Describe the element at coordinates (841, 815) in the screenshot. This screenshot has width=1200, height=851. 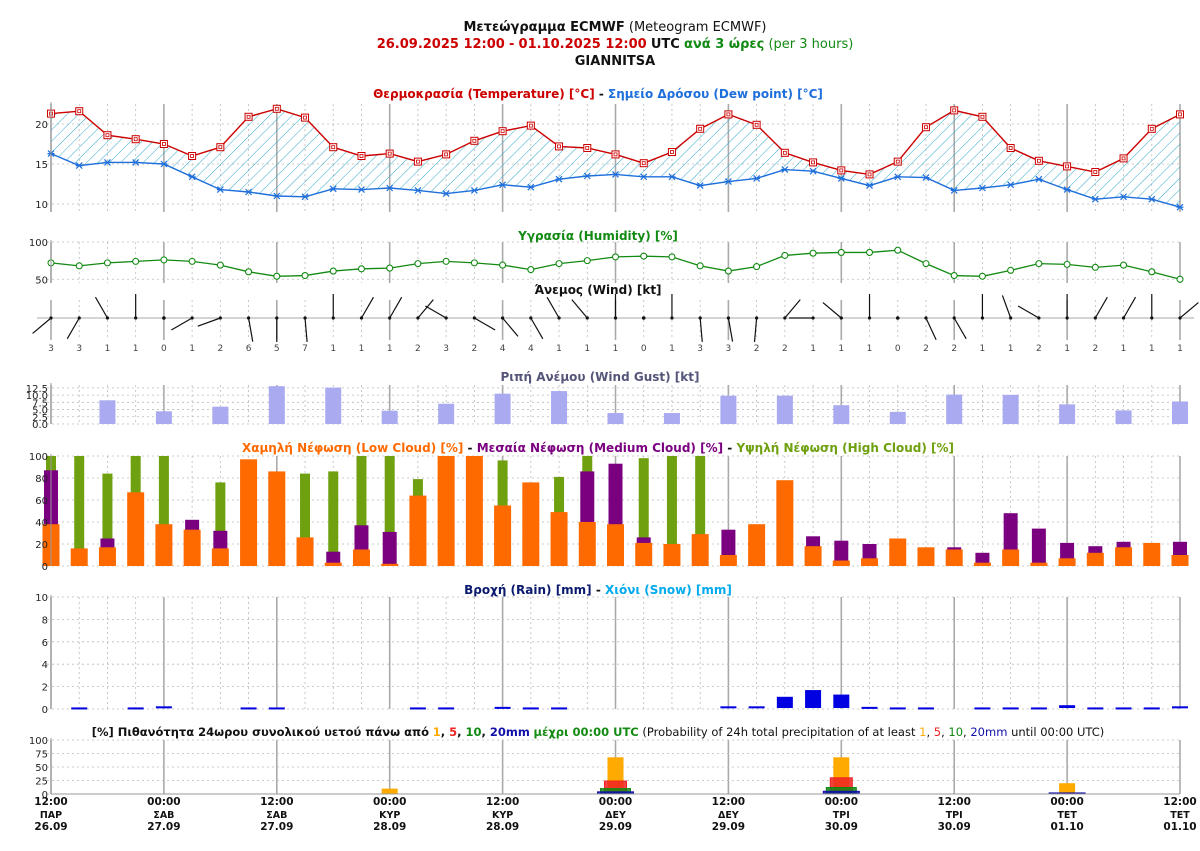
I see `x-day-label: ΤΡΙ` at that location.